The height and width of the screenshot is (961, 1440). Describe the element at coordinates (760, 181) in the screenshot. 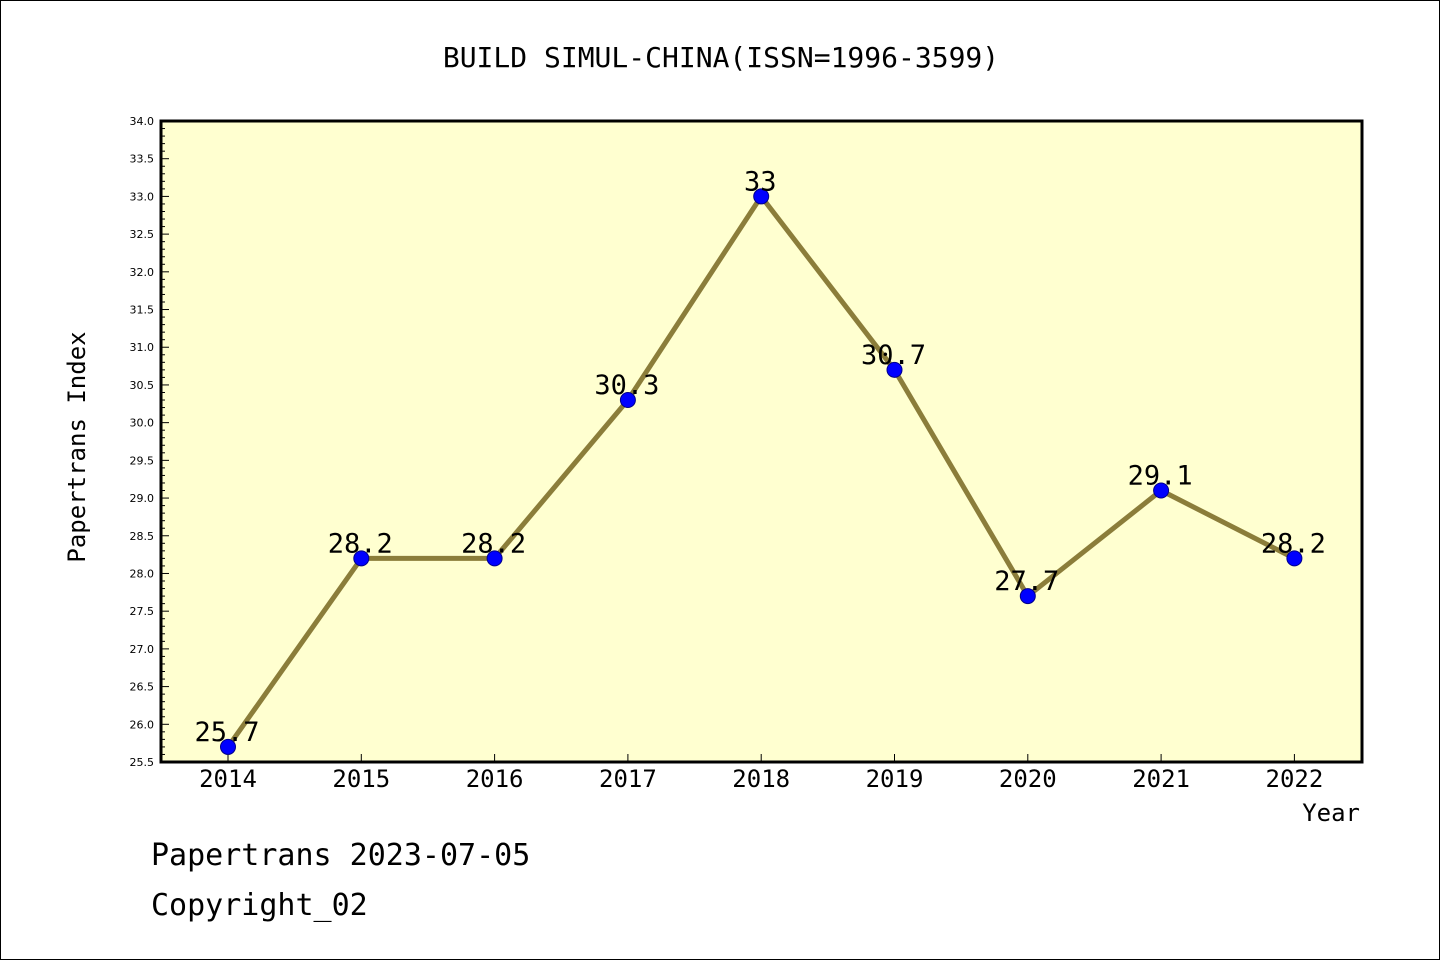

I see `data-label: 33` at that location.